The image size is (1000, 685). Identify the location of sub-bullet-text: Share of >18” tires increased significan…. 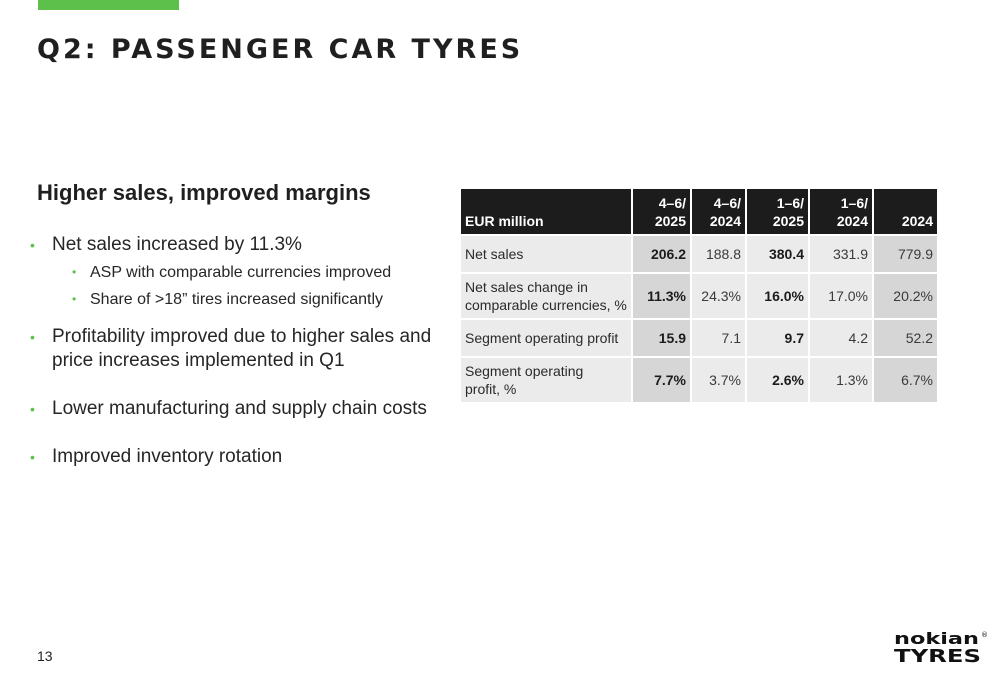
(237, 299).